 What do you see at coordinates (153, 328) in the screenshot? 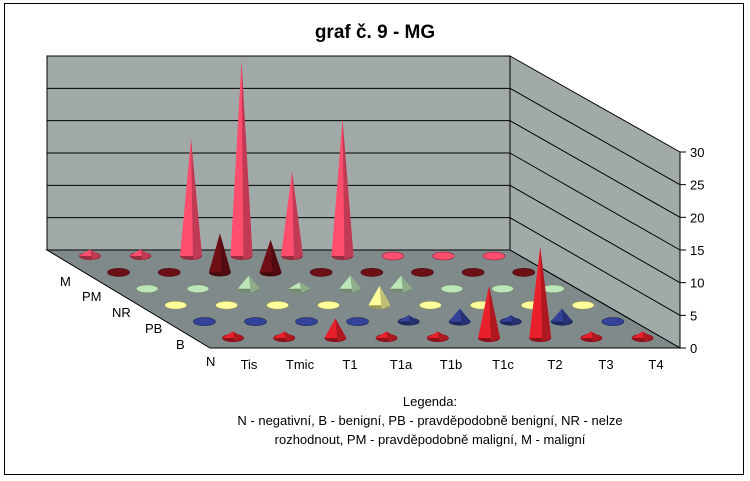
I see `row-label: PB` at bounding box center [153, 328].